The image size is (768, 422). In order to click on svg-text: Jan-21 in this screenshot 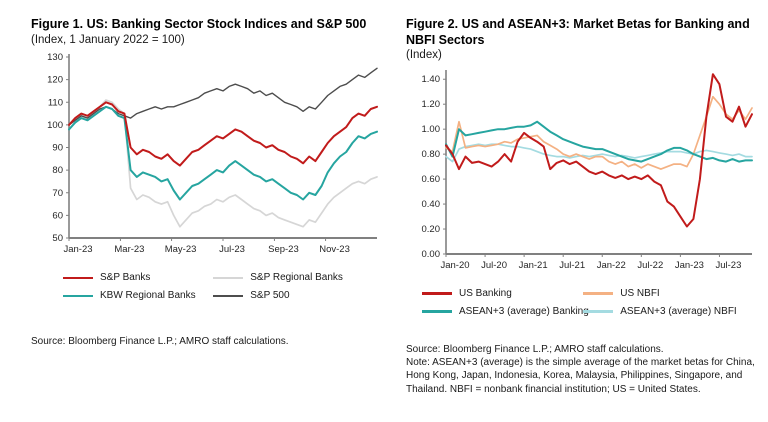, I will do `click(533, 265)`.